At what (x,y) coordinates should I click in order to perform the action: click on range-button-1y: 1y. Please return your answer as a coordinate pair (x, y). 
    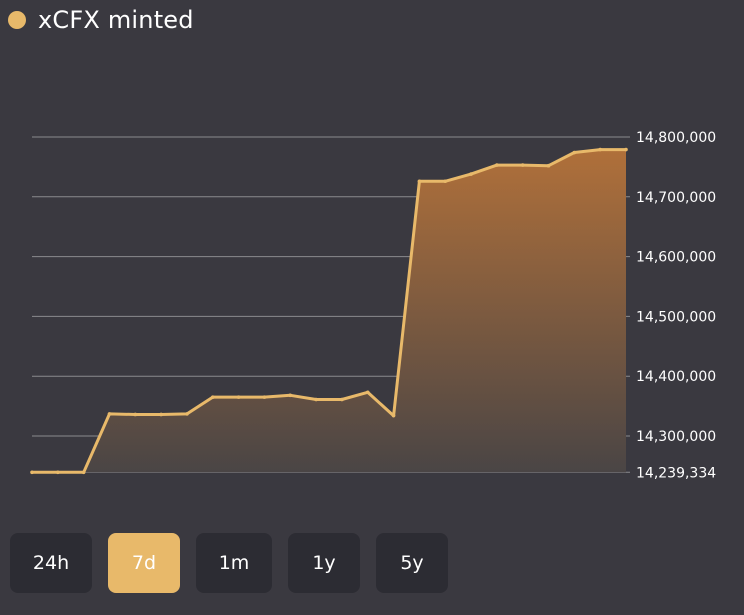
    Looking at the image, I should click on (324, 563).